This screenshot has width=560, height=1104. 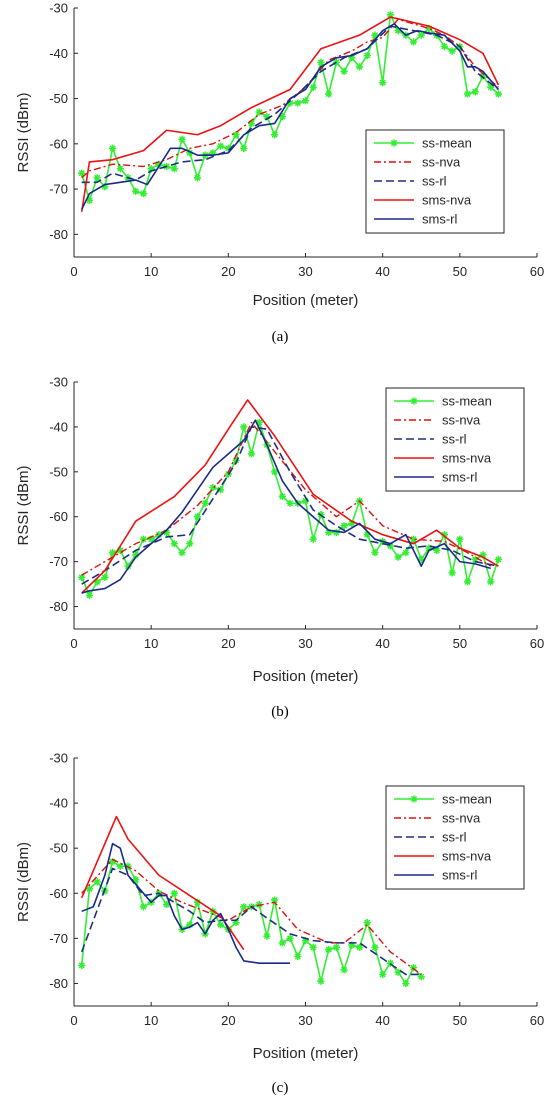 I want to click on x-tick-label: 10, so click(x=151, y=271).